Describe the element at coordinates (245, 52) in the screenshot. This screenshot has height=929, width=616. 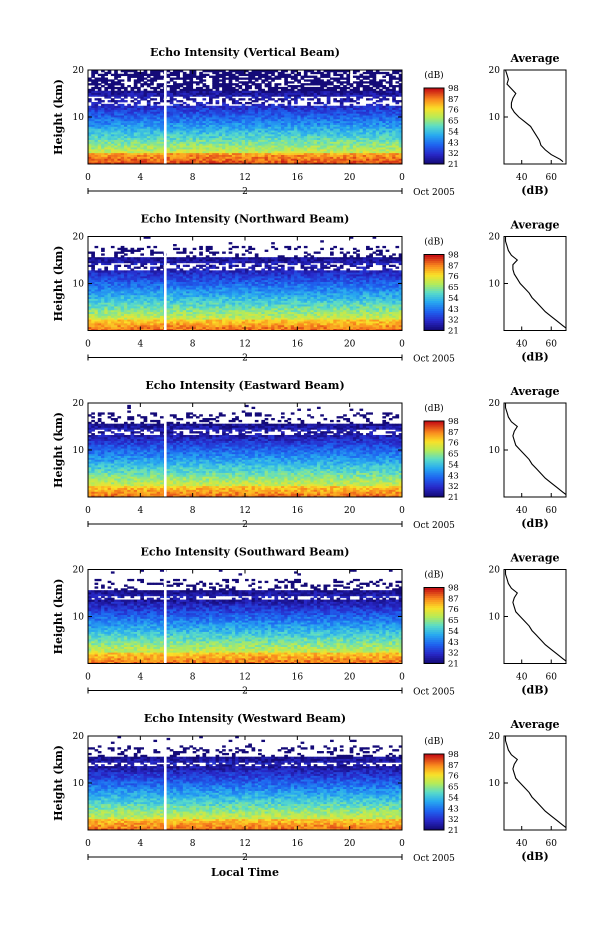
I see `panel-title: Echo Intensity (Vertical Beam)` at that location.